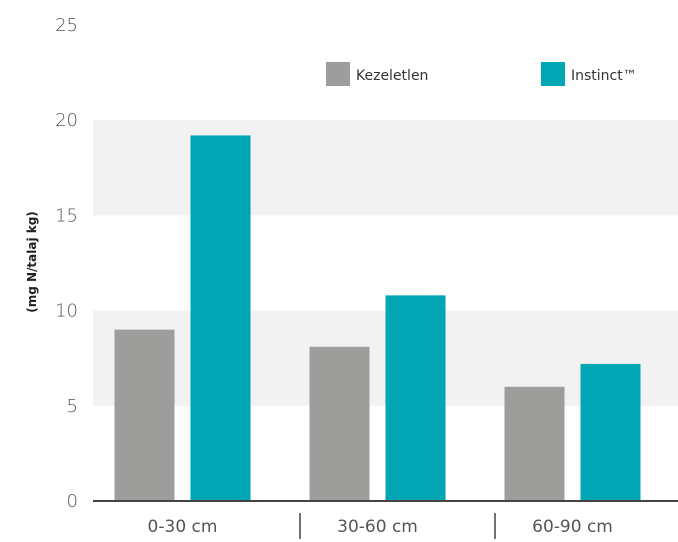 The height and width of the screenshot is (542, 678). I want to click on y-axis-label: (mg N/talaj kg), so click(32, 262).